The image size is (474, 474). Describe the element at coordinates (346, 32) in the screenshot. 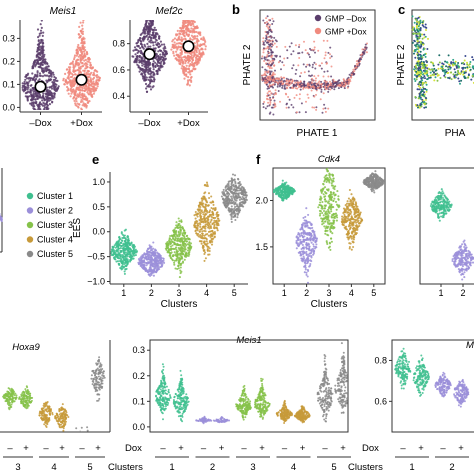

I see `legend-b-label-1: GMP +Dox` at that location.